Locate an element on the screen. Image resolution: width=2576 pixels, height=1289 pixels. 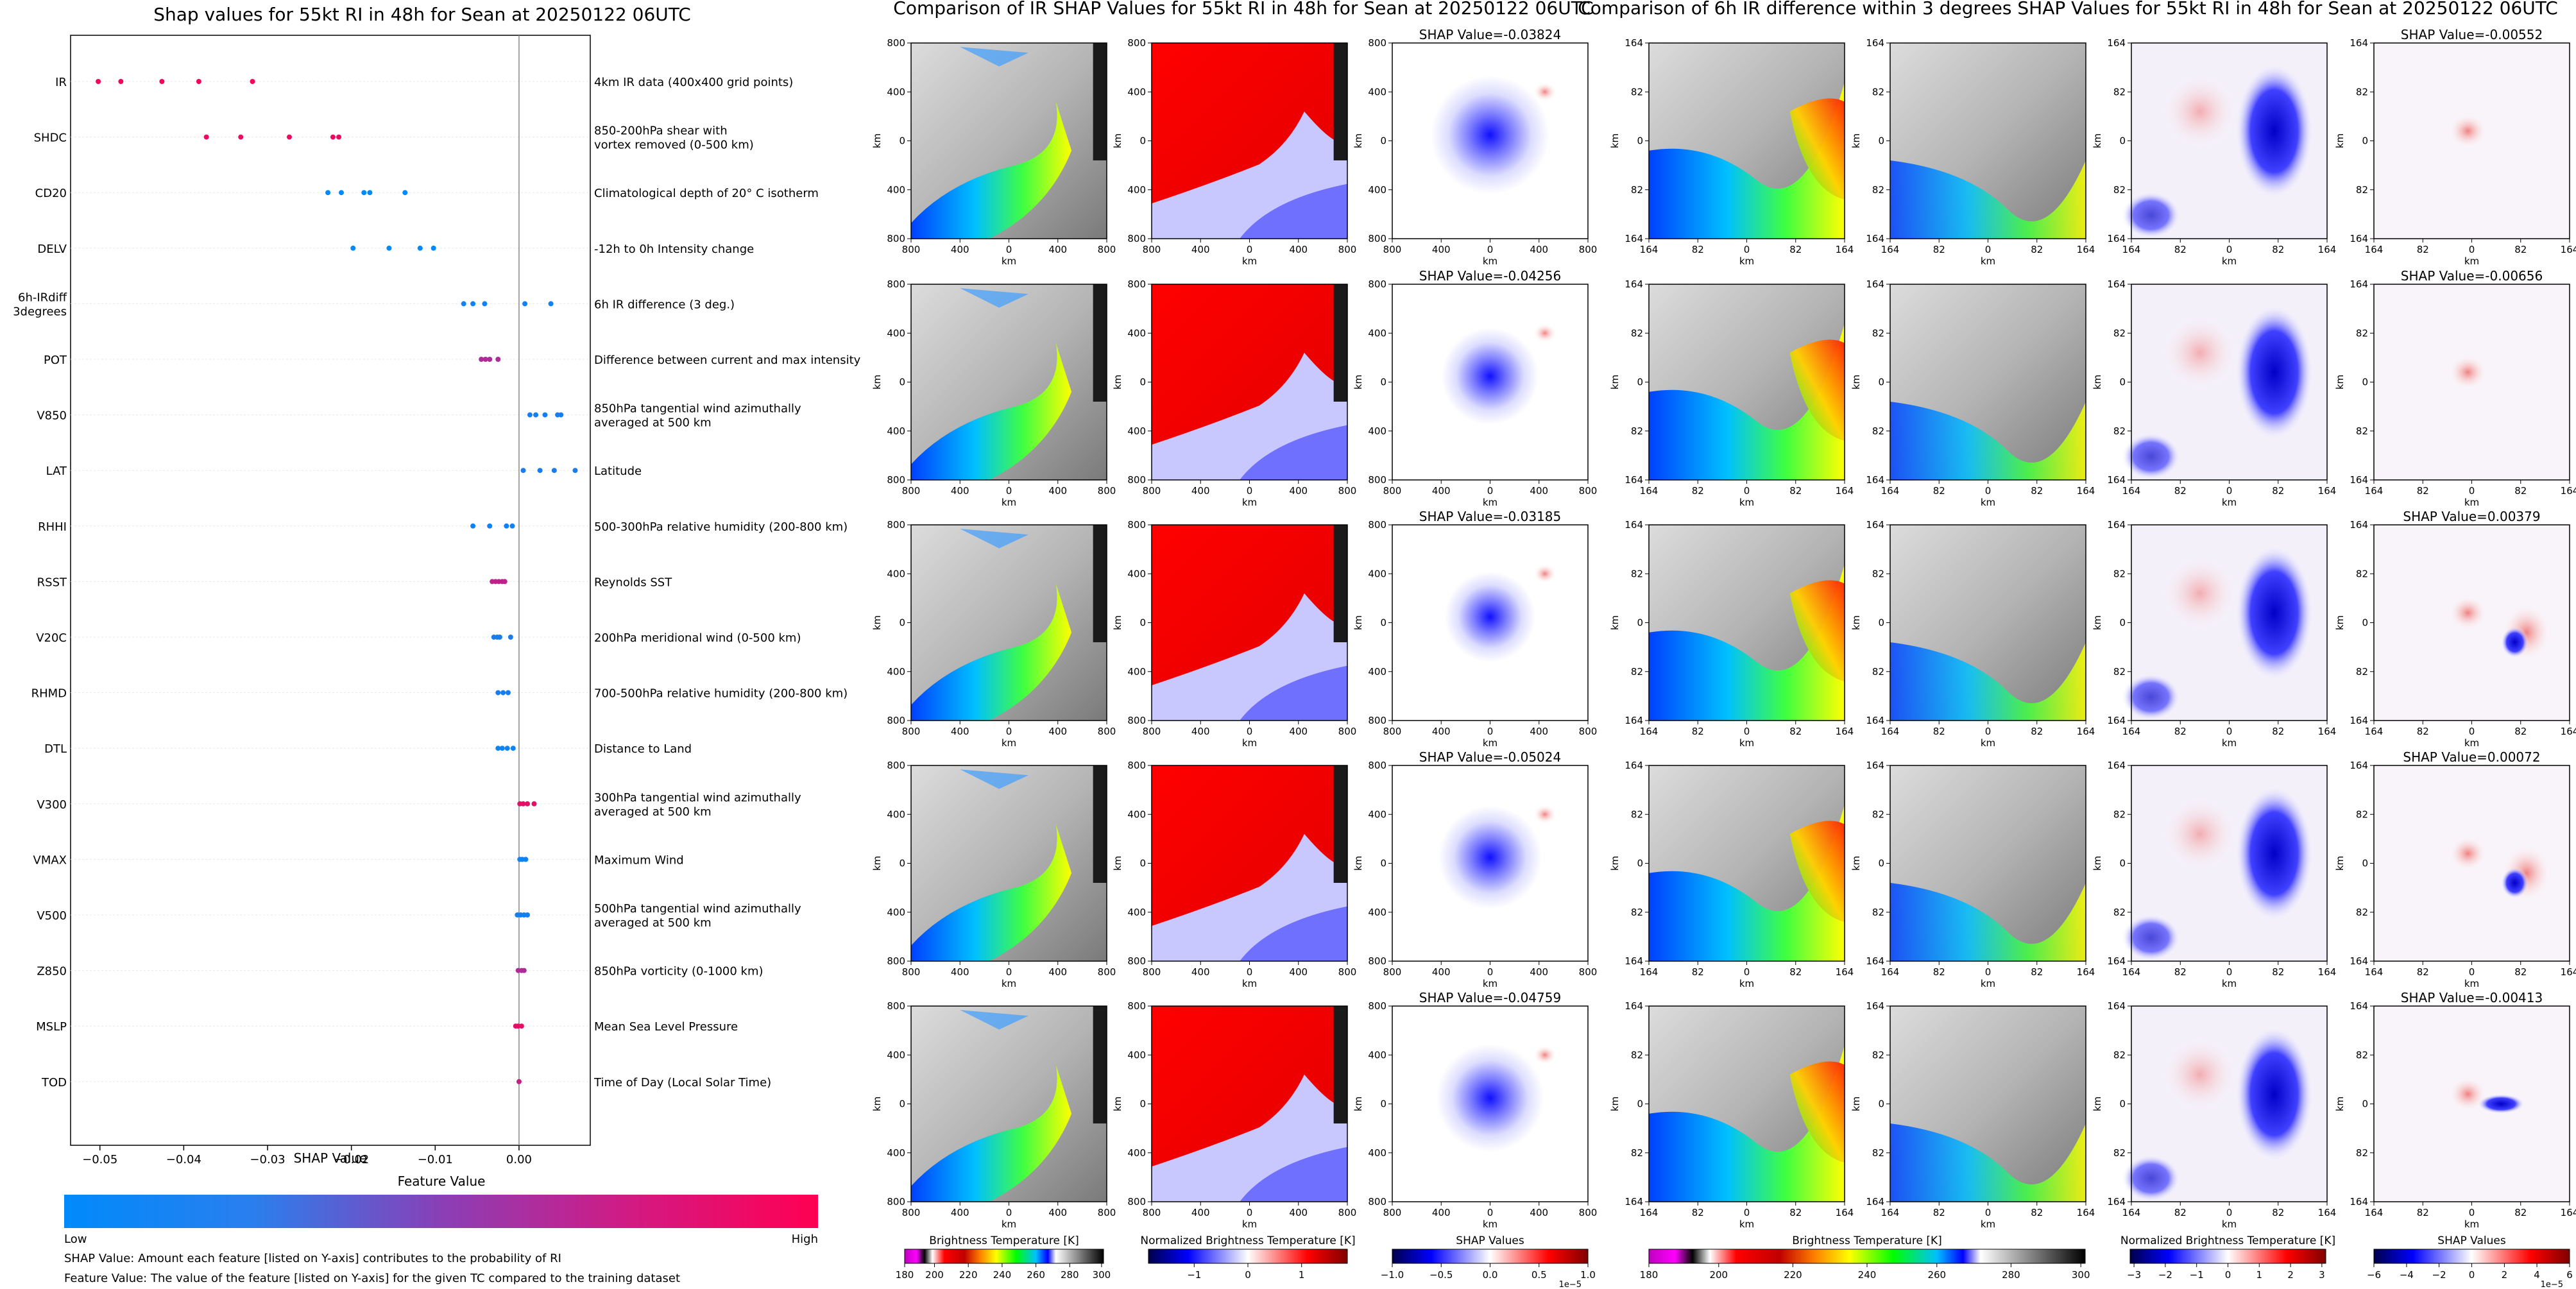
panel-shap-title: SHAP Value=0.00379 is located at coordinates (2471, 516).